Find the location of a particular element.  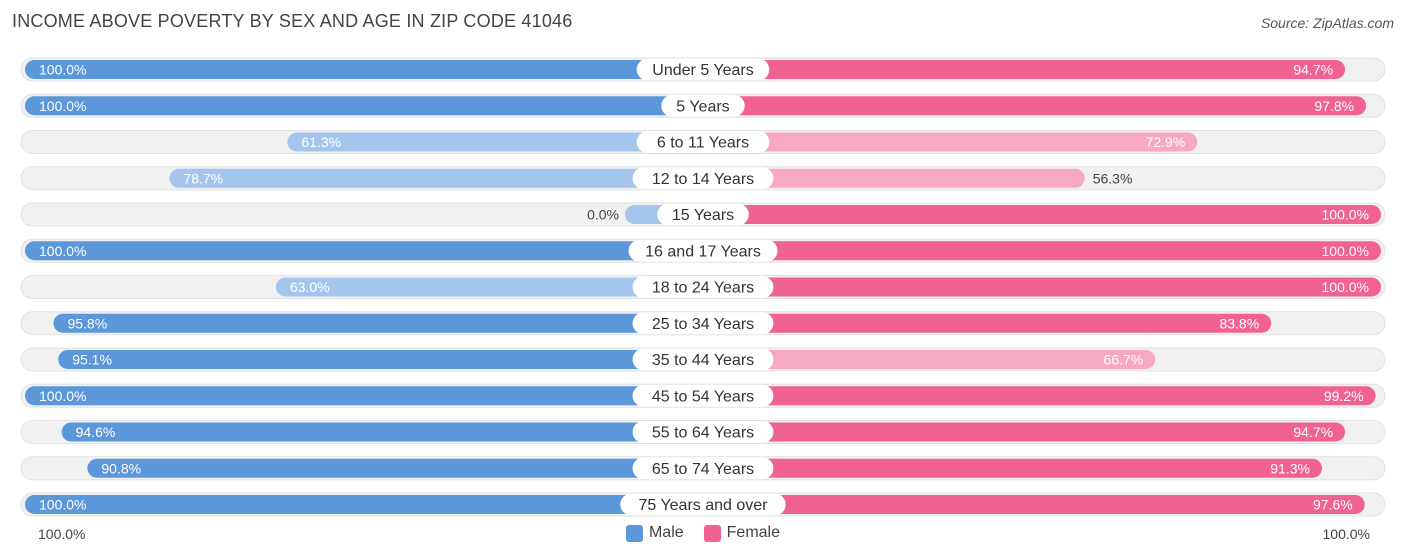

chart-row: 61.3% 72.9% 6 to 11 Years is located at coordinates (703, 142).